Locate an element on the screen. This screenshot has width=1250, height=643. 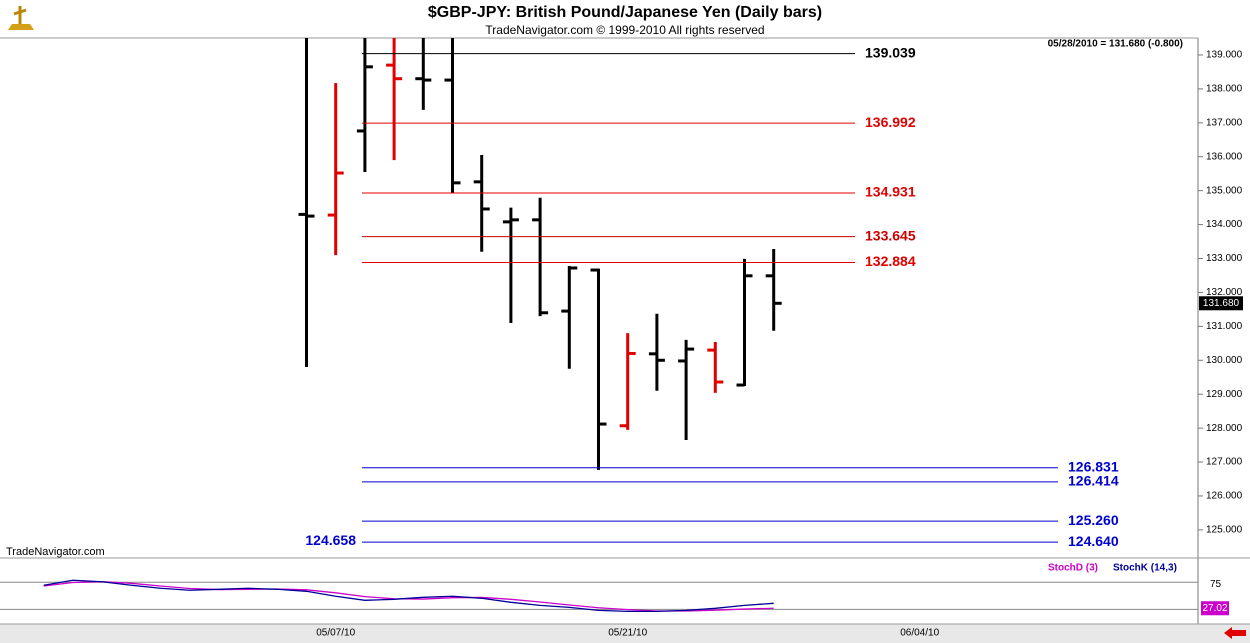
level-label: 136.992 is located at coordinates (890, 122).